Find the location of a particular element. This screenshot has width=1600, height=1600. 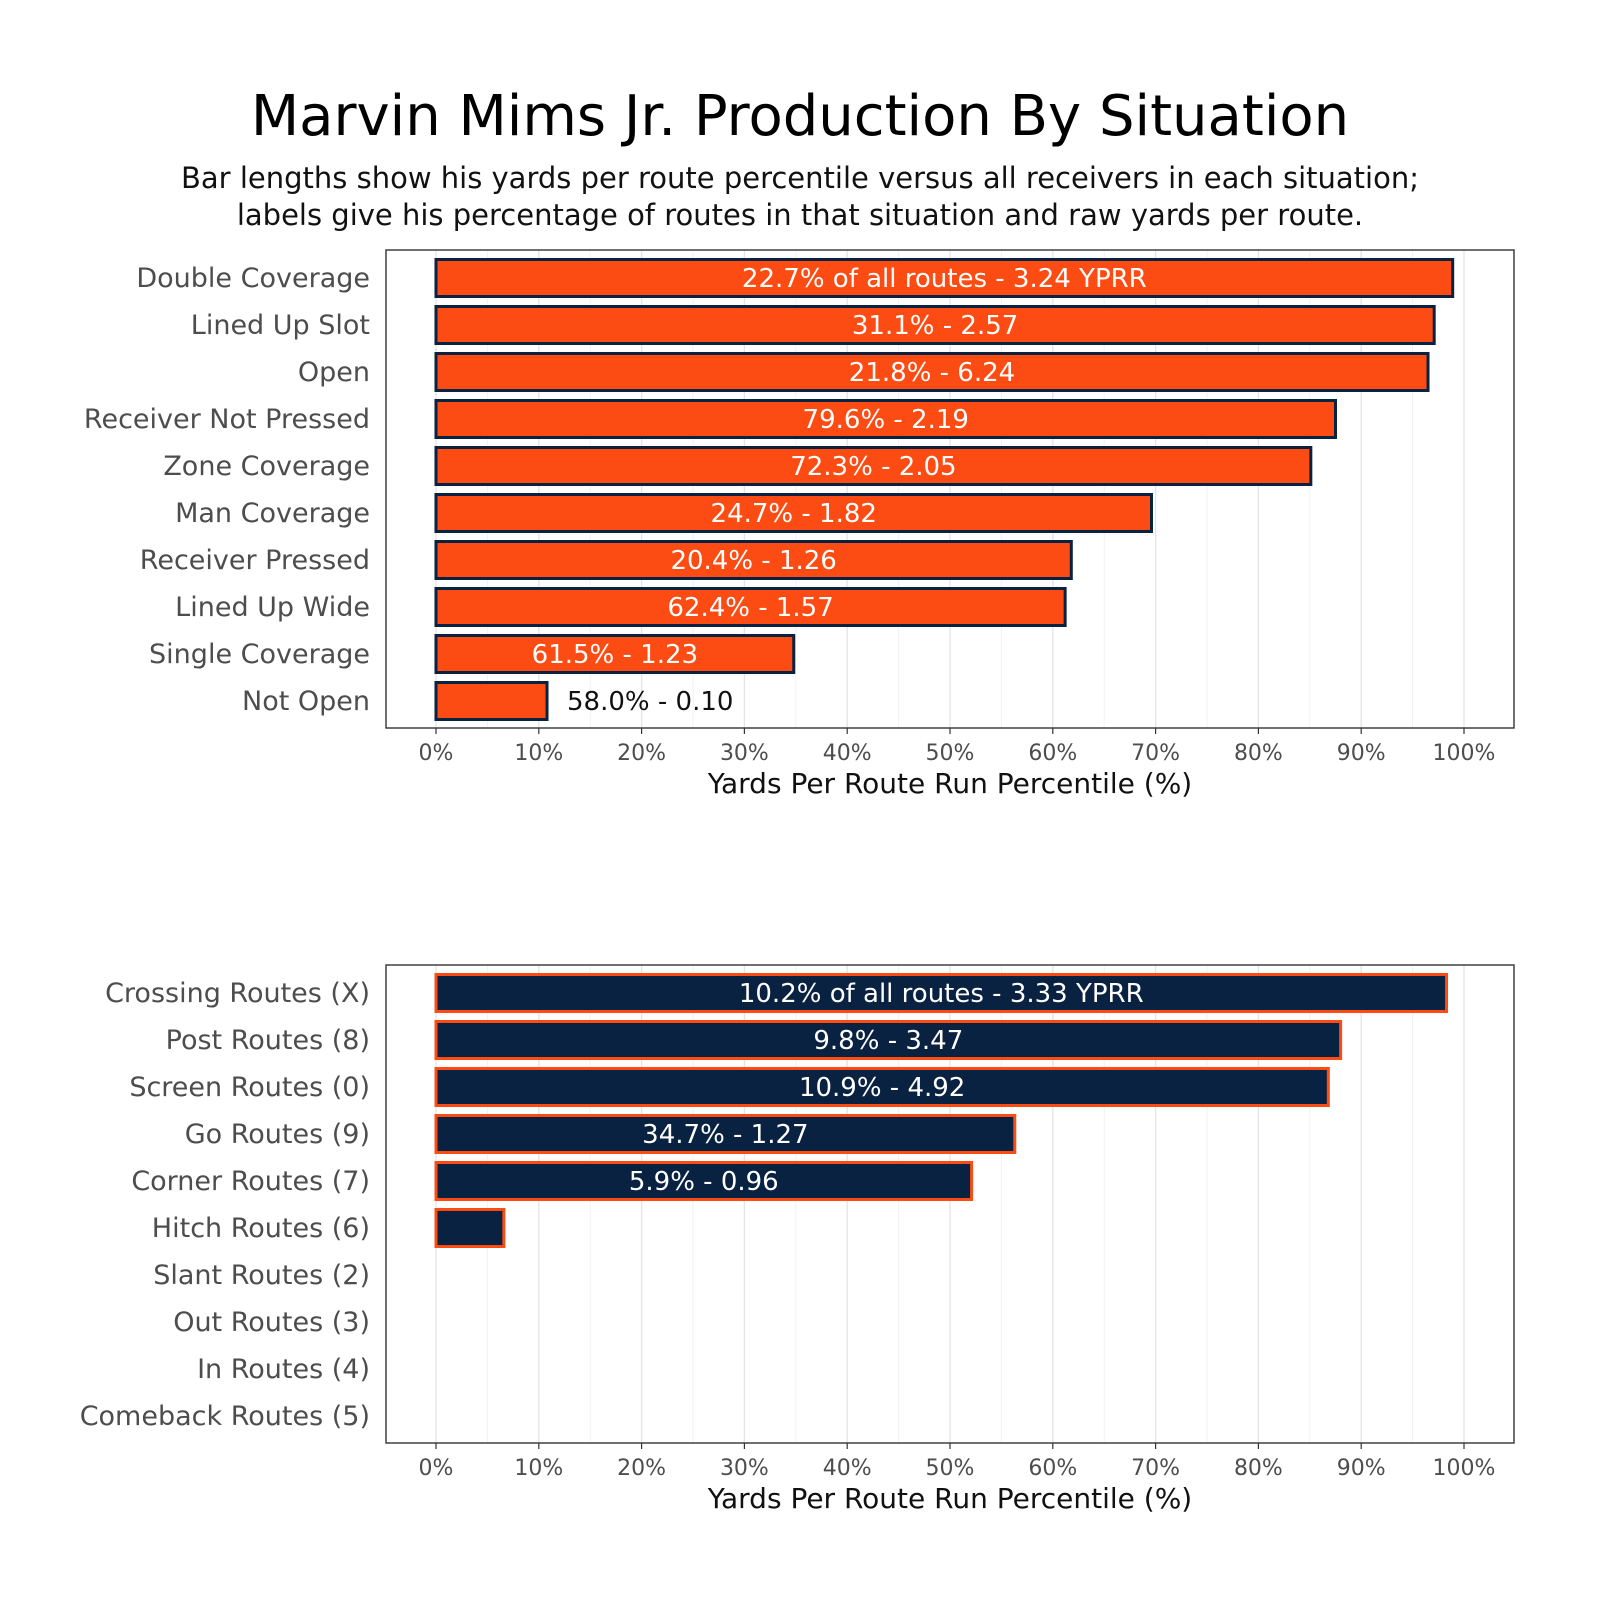

data-label: 31.1% - 2.57 is located at coordinates (935, 326).